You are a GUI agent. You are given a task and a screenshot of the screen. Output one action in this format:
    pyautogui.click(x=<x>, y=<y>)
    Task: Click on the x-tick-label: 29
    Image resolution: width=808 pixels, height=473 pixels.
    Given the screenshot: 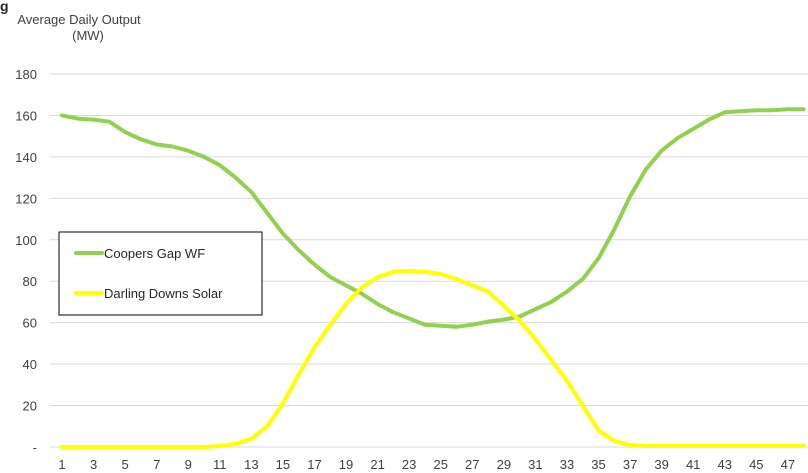 What is the action you would take?
    pyautogui.click(x=504, y=464)
    